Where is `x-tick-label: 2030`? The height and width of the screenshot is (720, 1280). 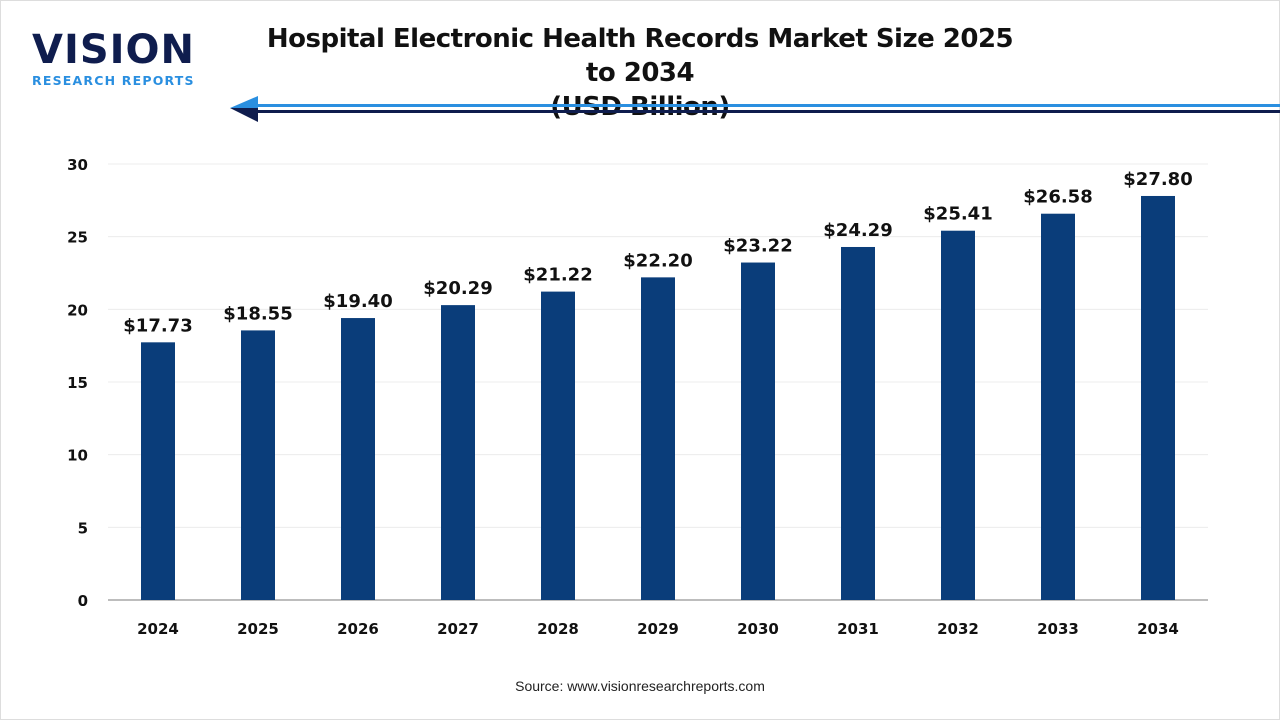 x-tick-label: 2030 is located at coordinates (758, 629).